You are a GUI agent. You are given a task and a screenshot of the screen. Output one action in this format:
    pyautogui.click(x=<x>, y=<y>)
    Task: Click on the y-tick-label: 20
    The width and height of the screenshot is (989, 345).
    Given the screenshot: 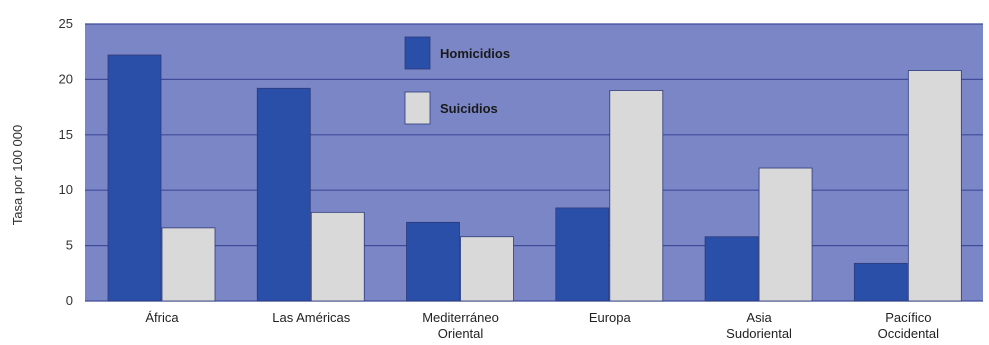 What is the action you would take?
    pyautogui.click(x=66, y=78)
    